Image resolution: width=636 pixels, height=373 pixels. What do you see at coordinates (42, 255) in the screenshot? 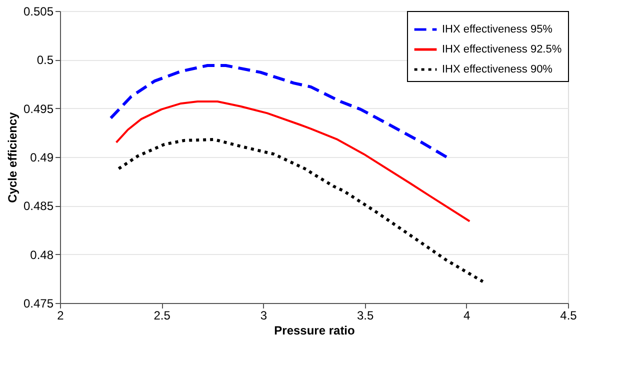
I see `y-tick-label: 0.48` at bounding box center [42, 255].